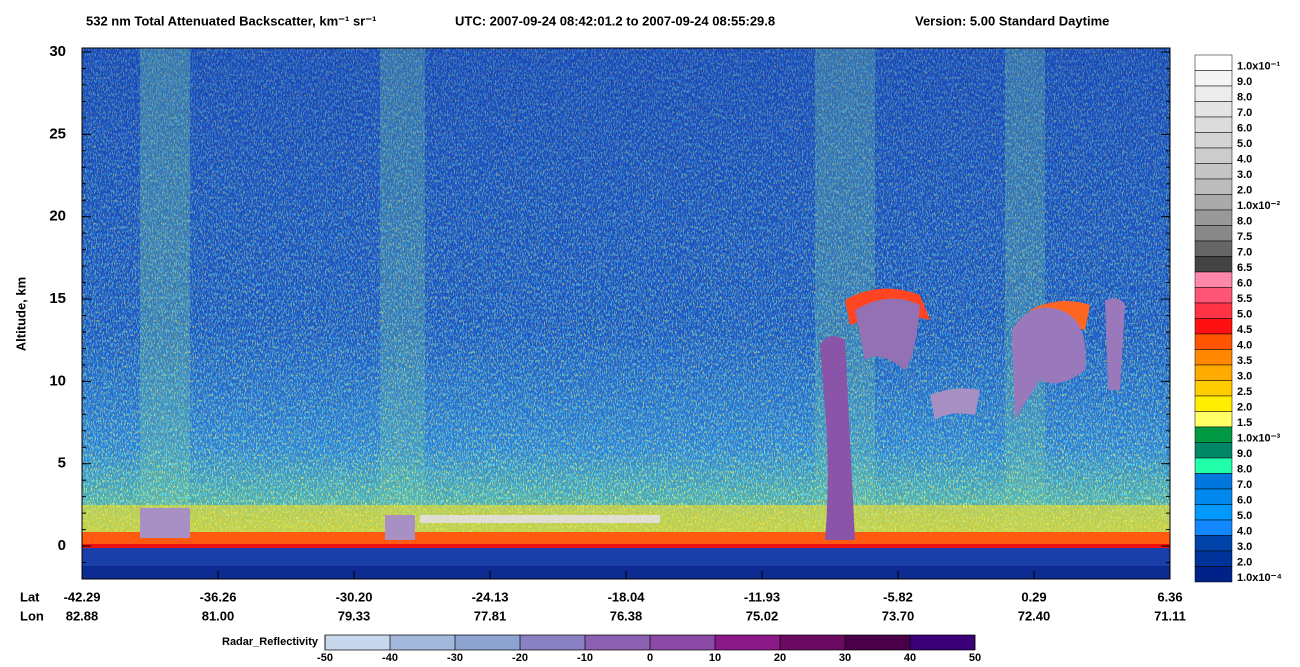  What do you see at coordinates (270, 642) in the screenshot?
I see `radar-colorbar-title: Radar_Reflectivity` at bounding box center [270, 642].